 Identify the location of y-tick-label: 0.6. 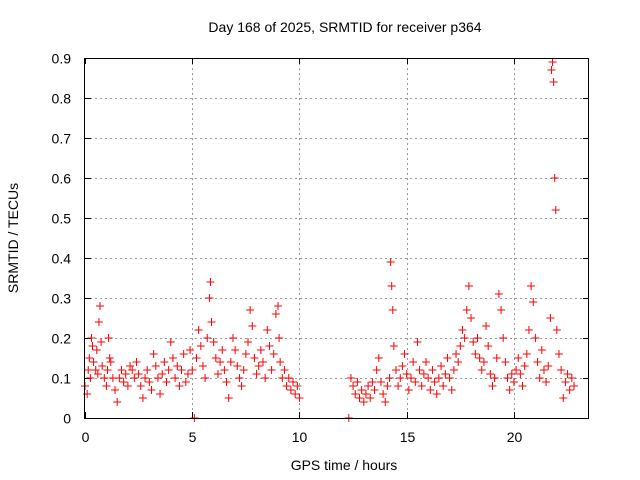
(62, 179).